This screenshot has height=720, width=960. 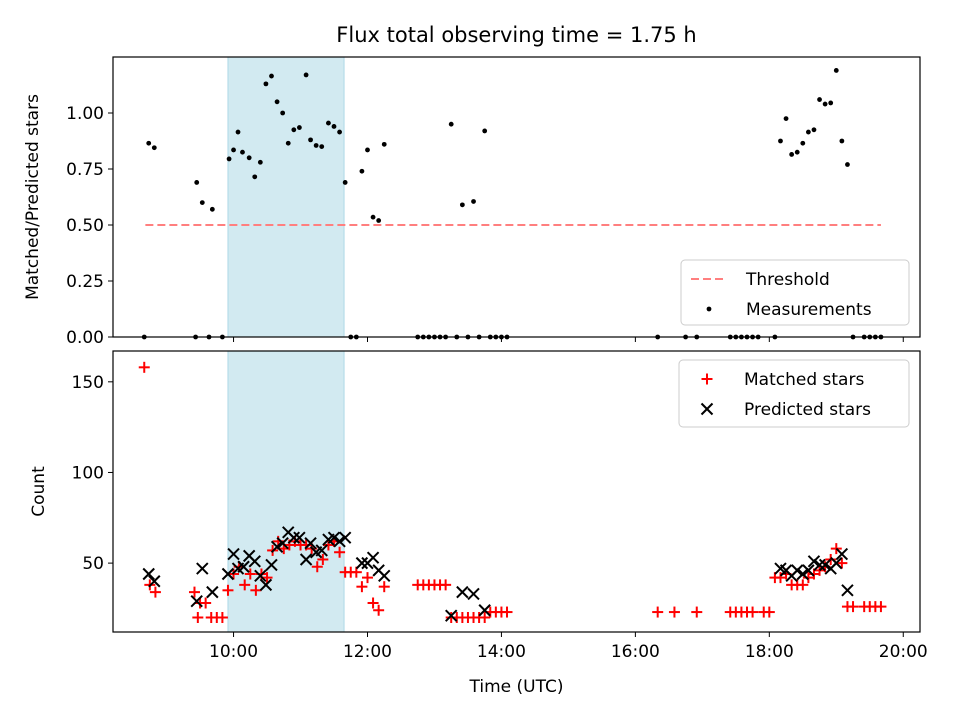 What do you see at coordinates (39, 491) in the screenshot?
I see `count-y-axis-label: Count` at bounding box center [39, 491].